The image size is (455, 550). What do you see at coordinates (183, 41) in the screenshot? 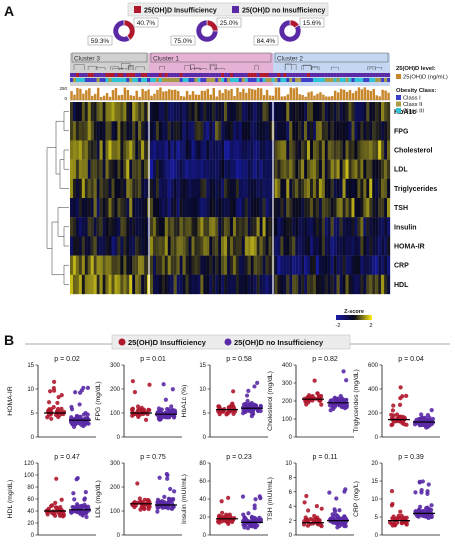
I see `pie-percent-no-insufficiency: 75.0%` at bounding box center [183, 41].